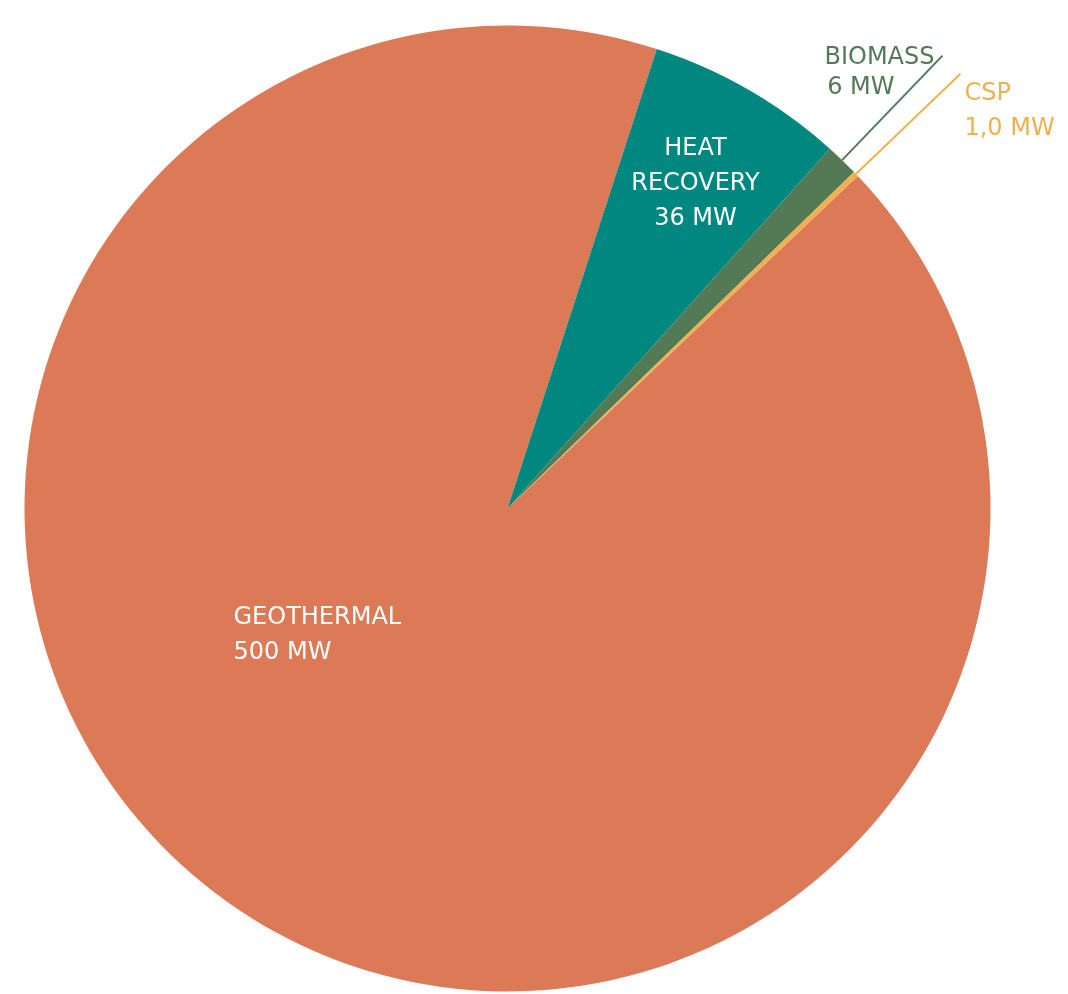 The width and height of the screenshot is (1068, 994). What do you see at coordinates (695, 216) in the screenshot?
I see `data-label: 36 MW` at bounding box center [695, 216].